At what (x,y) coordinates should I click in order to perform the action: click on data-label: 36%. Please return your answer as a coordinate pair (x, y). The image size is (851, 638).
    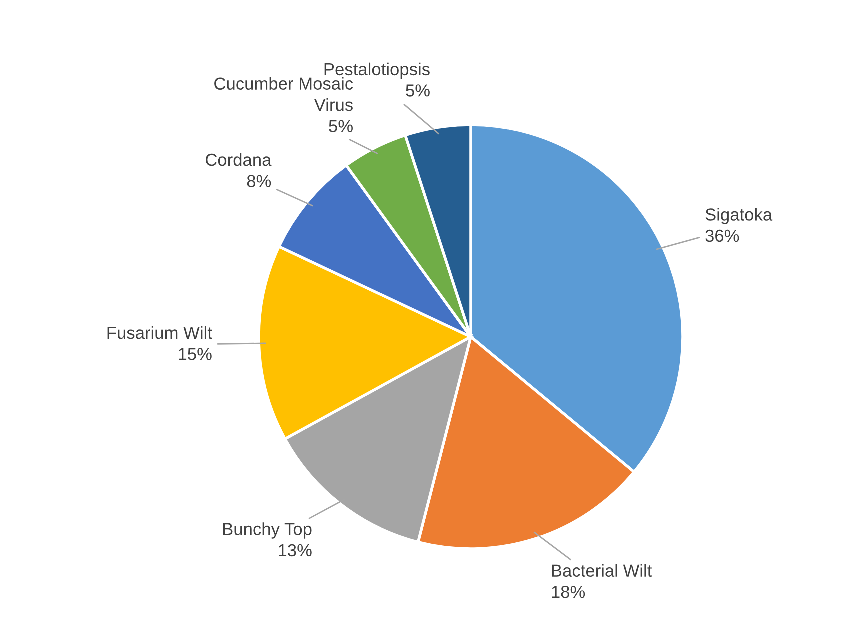
    Looking at the image, I should click on (723, 236).